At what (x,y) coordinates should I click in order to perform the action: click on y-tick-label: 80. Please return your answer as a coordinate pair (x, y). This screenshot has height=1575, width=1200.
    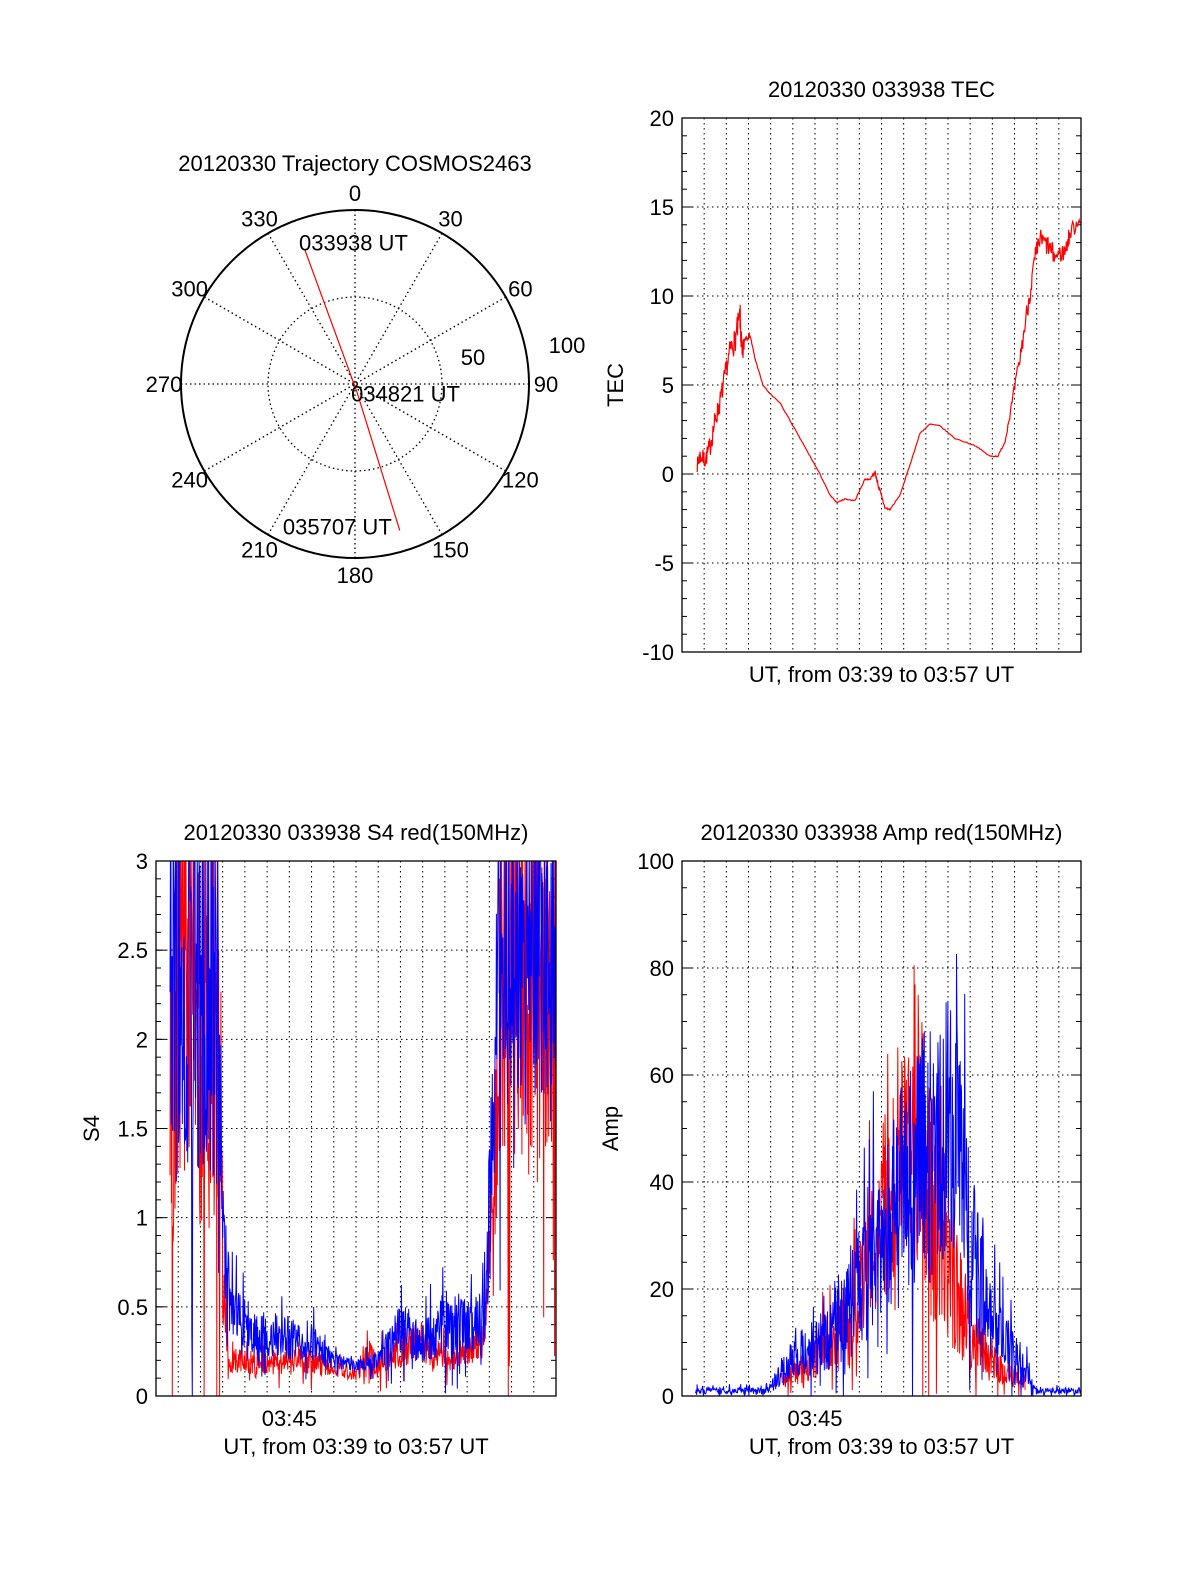
    Looking at the image, I should click on (662, 968).